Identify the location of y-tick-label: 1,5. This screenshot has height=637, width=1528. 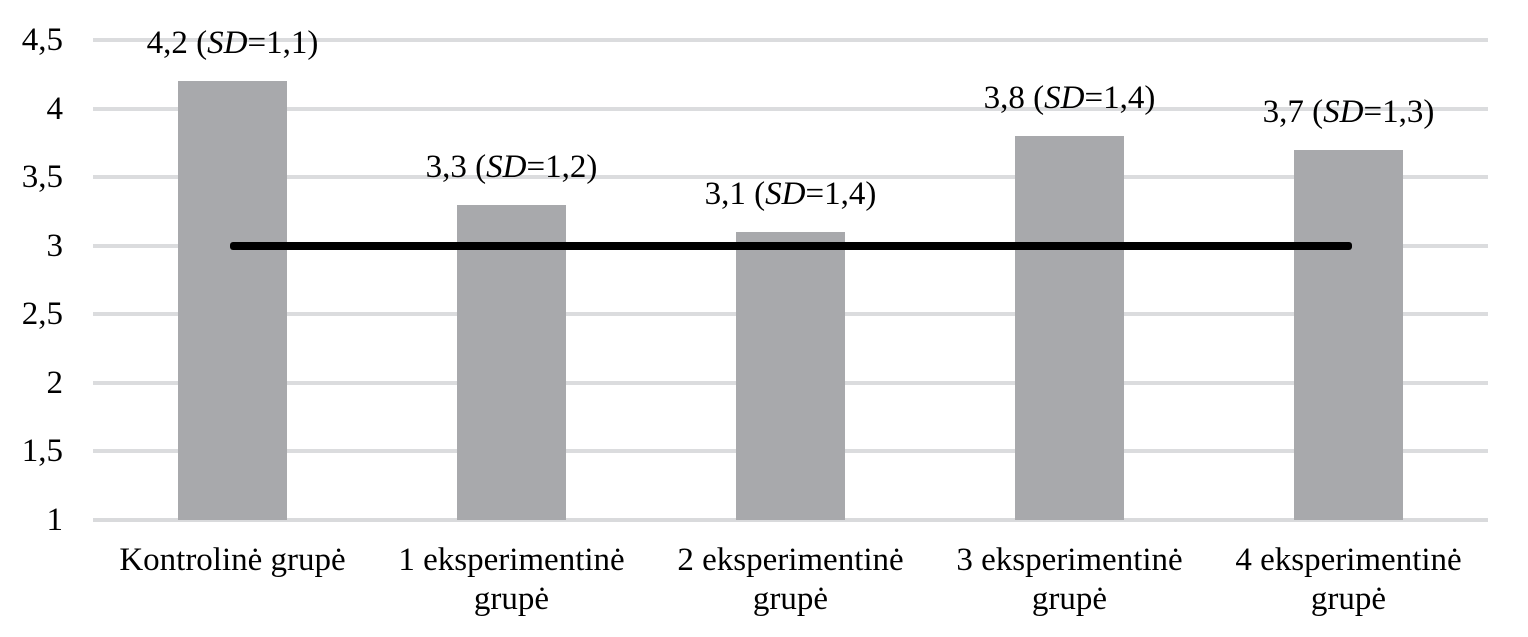
(42, 451).